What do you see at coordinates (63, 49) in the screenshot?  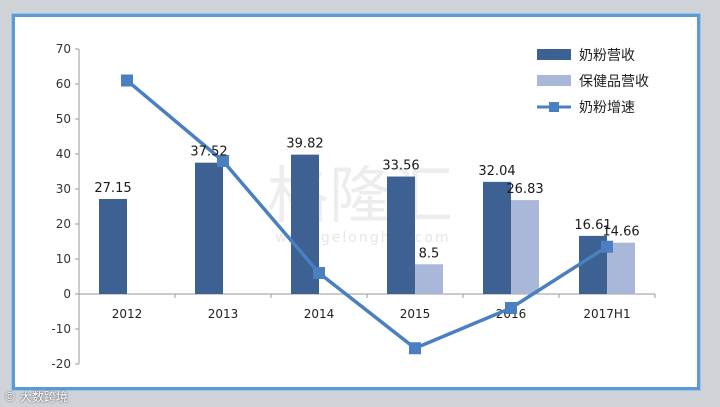 I see `y-tick-label: 70` at bounding box center [63, 49].